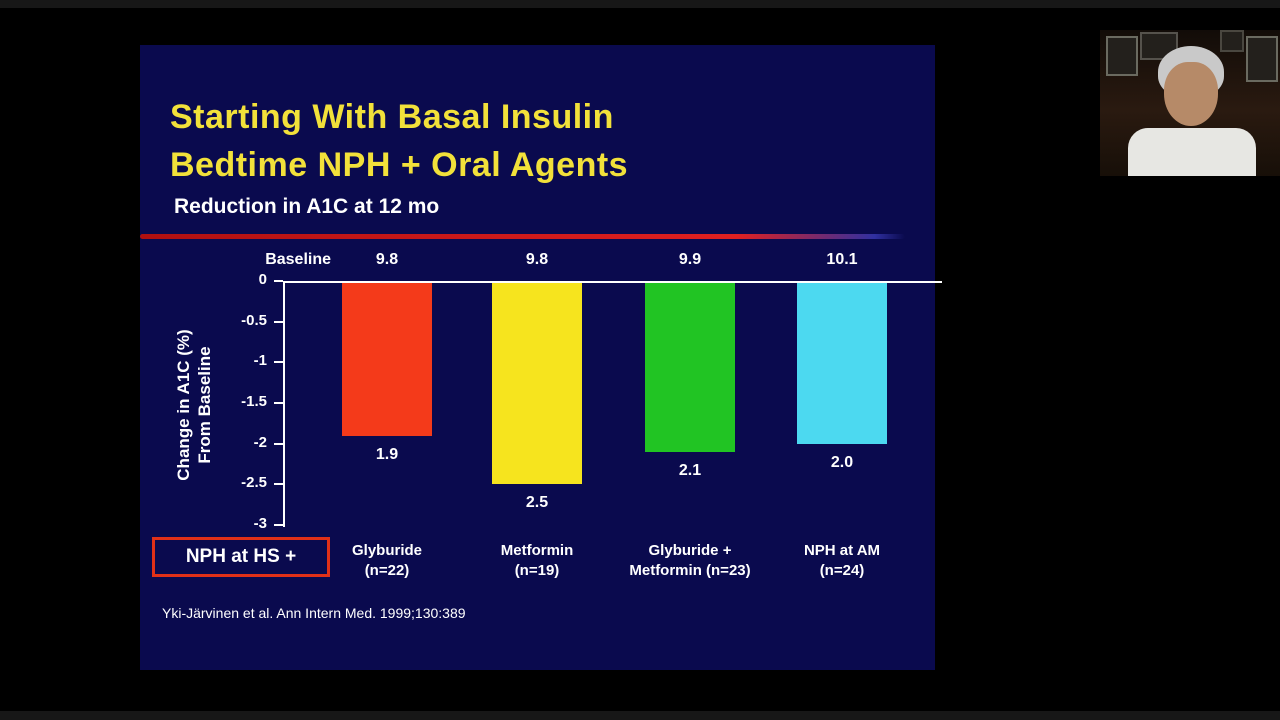 This screenshot has height=720, width=1280. What do you see at coordinates (387, 454) in the screenshot?
I see `bar-value-label: 1.9` at bounding box center [387, 454].